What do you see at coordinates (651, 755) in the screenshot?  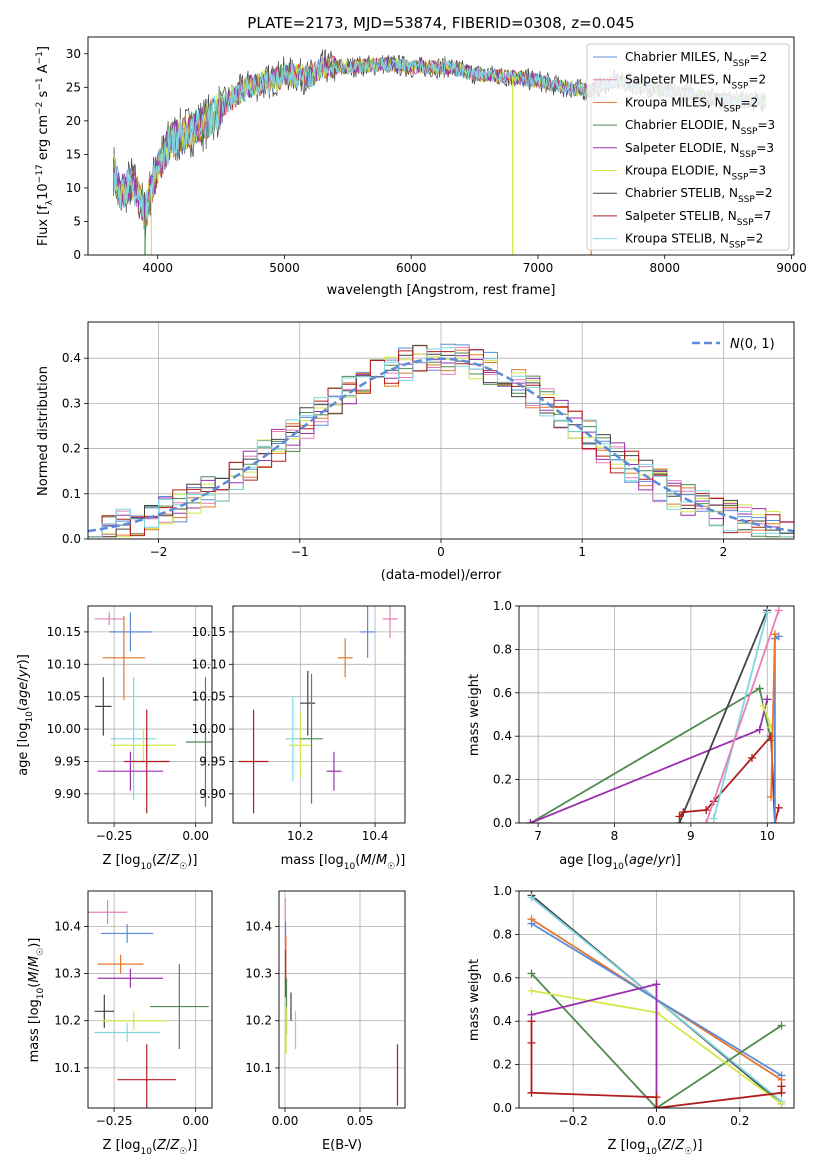 I see `mw-line-chabrier_elodie` at bounding box center [651, 755].